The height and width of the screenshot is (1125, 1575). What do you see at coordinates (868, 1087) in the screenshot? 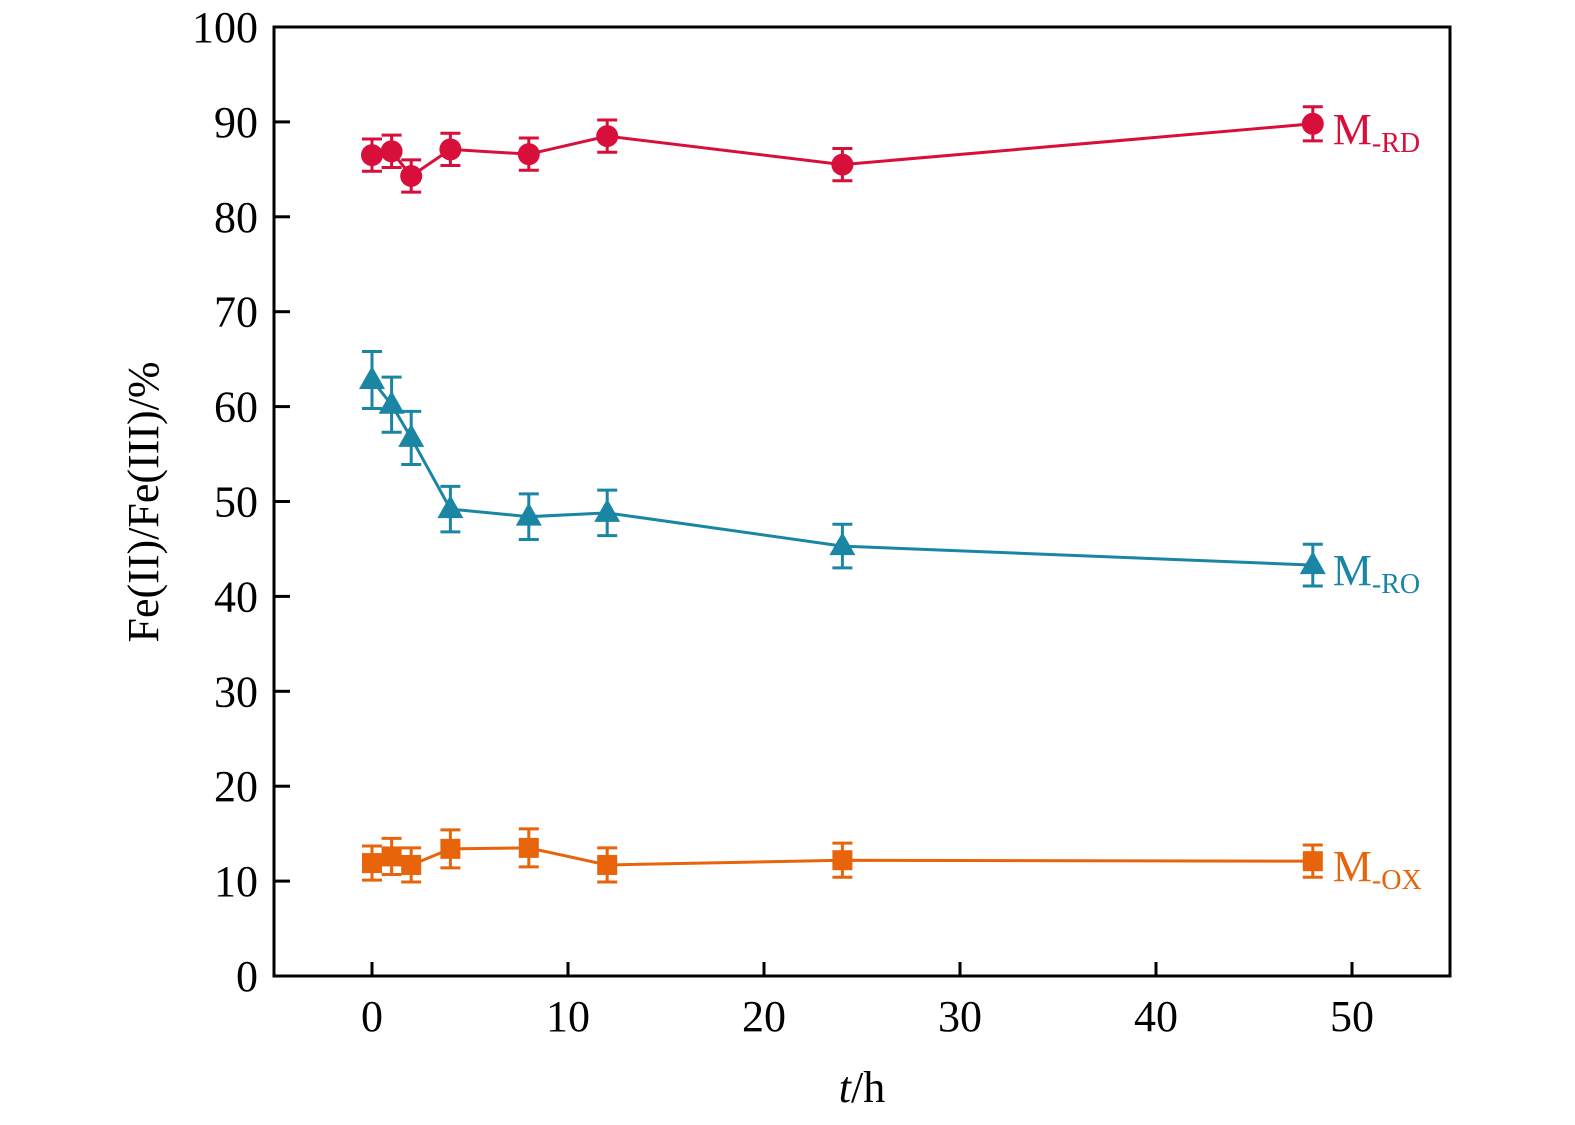
I see `x-axis-title-unit: /h` at bounding box center [868, 1087].